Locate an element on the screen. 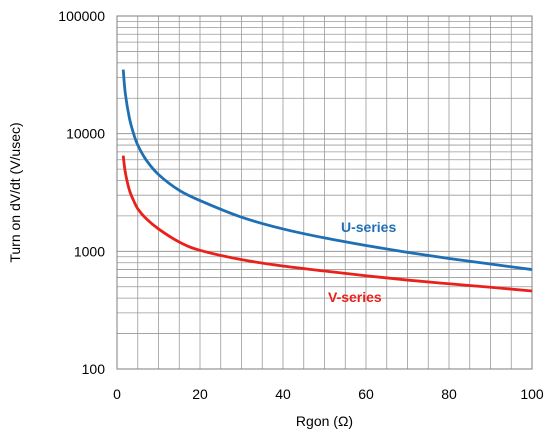 Image resolution: width=547 pixels, height=433 pixels. y-tick-label: 1000 is located at coordinates (89, 251).